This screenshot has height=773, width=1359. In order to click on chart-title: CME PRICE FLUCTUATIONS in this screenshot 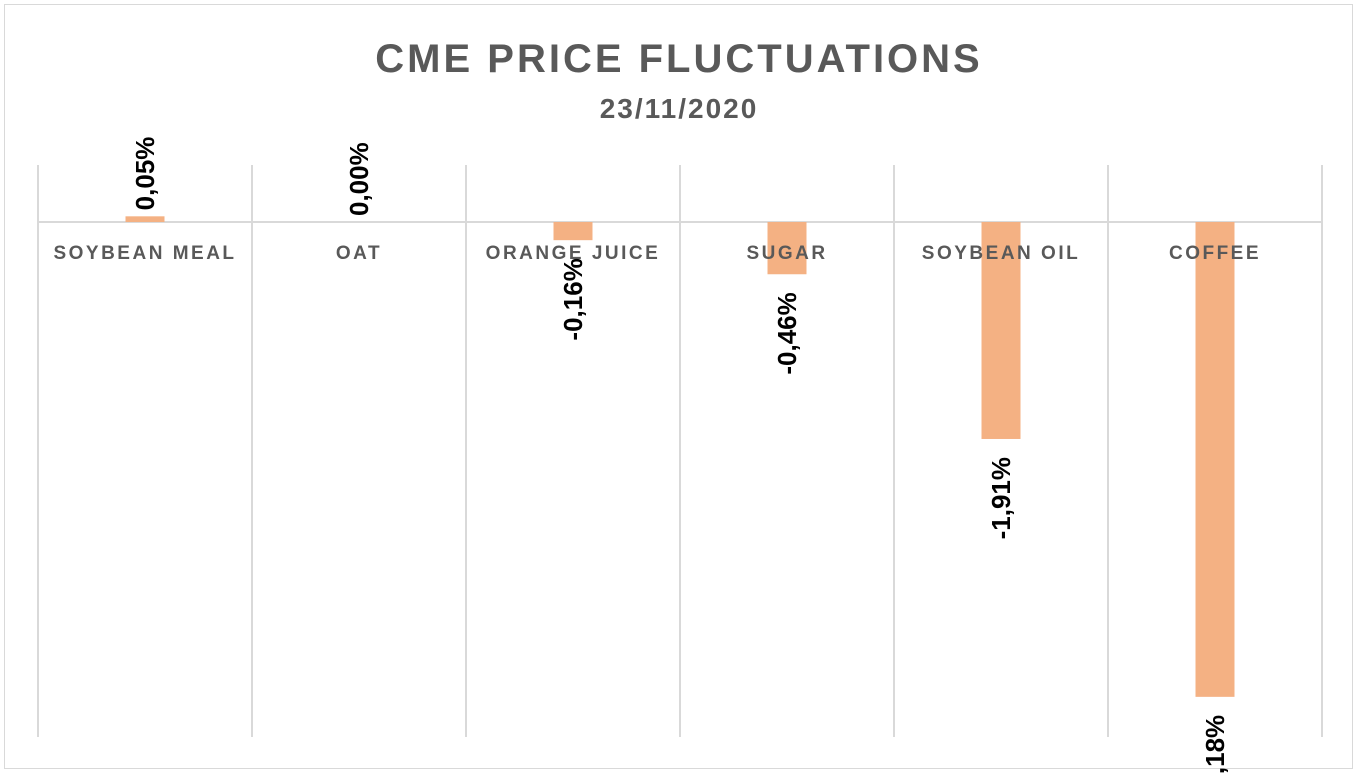, I will do `click(678, 59)`.